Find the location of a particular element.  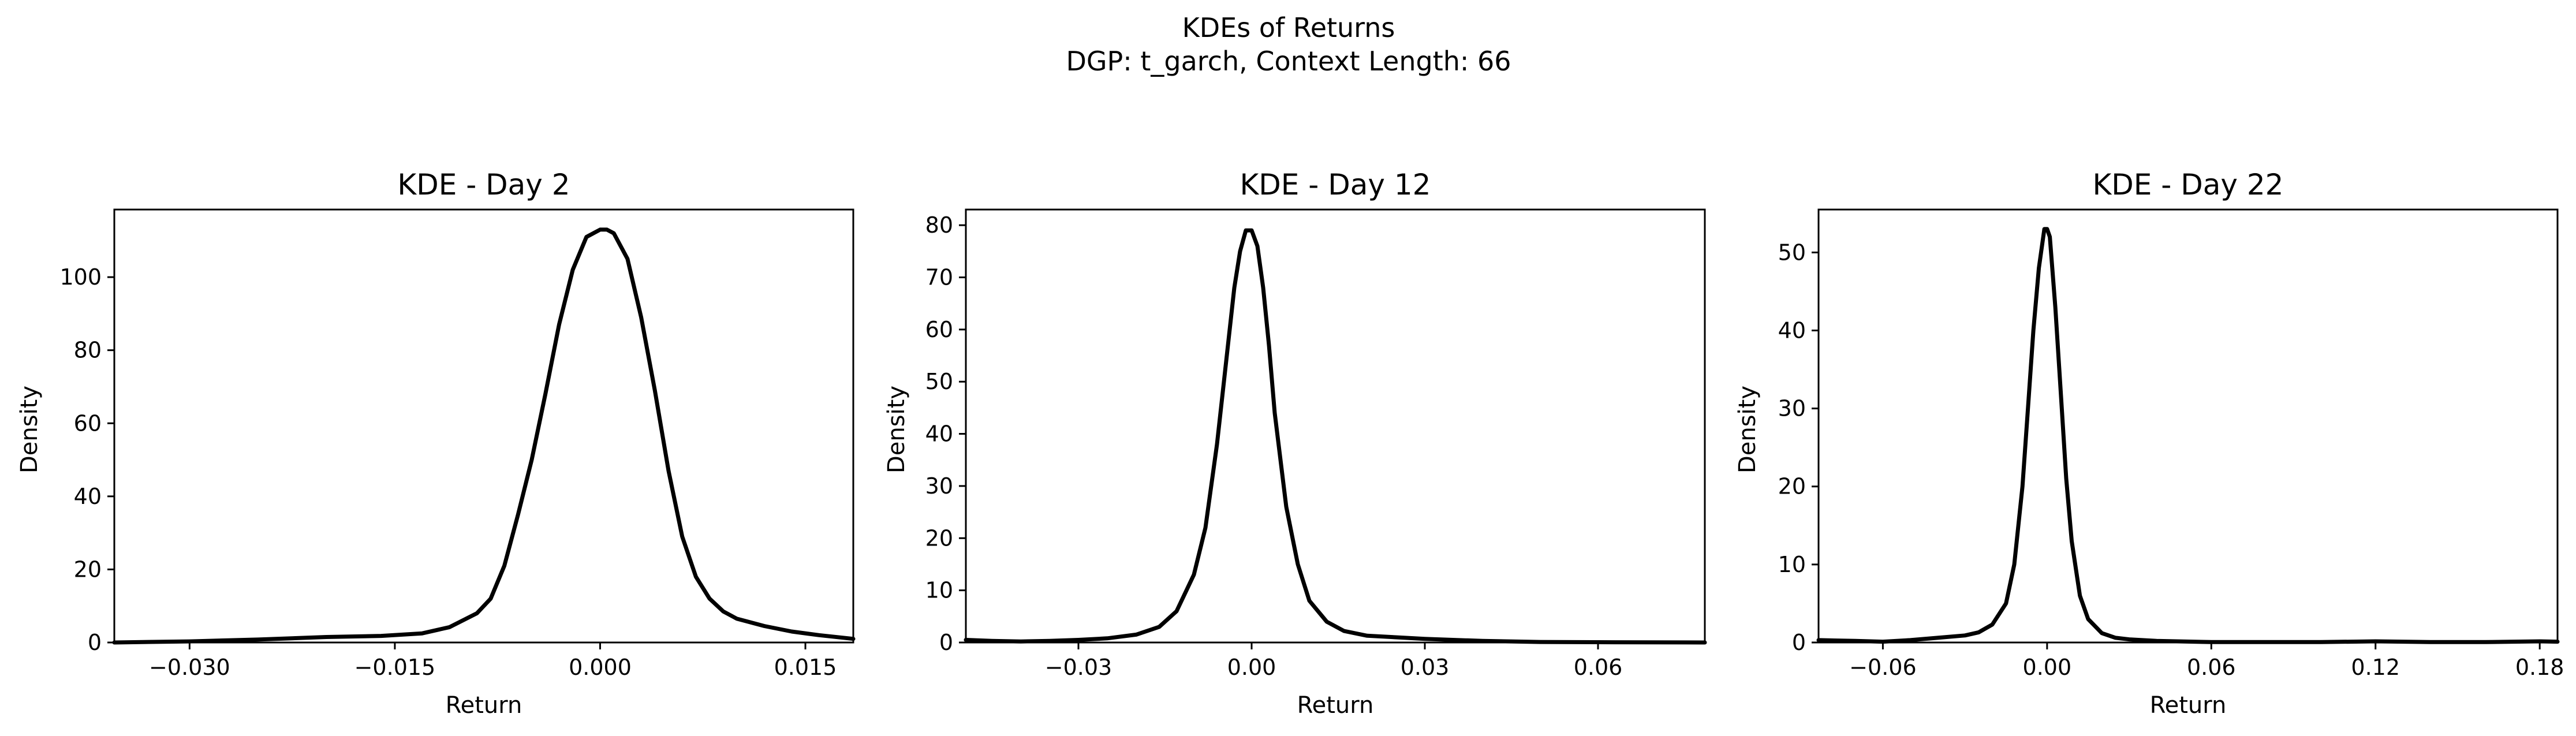

y-tick-label: 100 is located at coordinates (80, 277).